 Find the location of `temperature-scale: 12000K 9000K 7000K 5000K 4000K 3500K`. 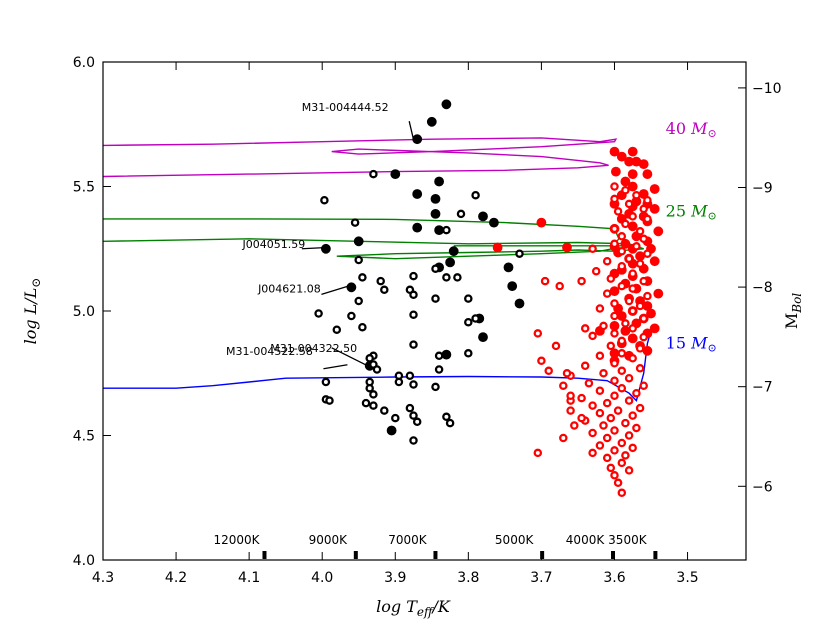

temperature-scale: 12000K 9000K 7000K 5000K 4000K 3500K is located at coordinates (435, 546).